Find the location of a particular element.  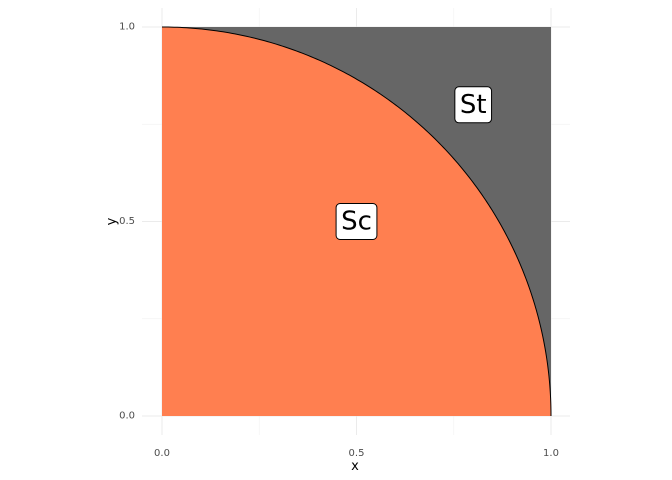

label-text: Sc is located at coordinates (356, 222).